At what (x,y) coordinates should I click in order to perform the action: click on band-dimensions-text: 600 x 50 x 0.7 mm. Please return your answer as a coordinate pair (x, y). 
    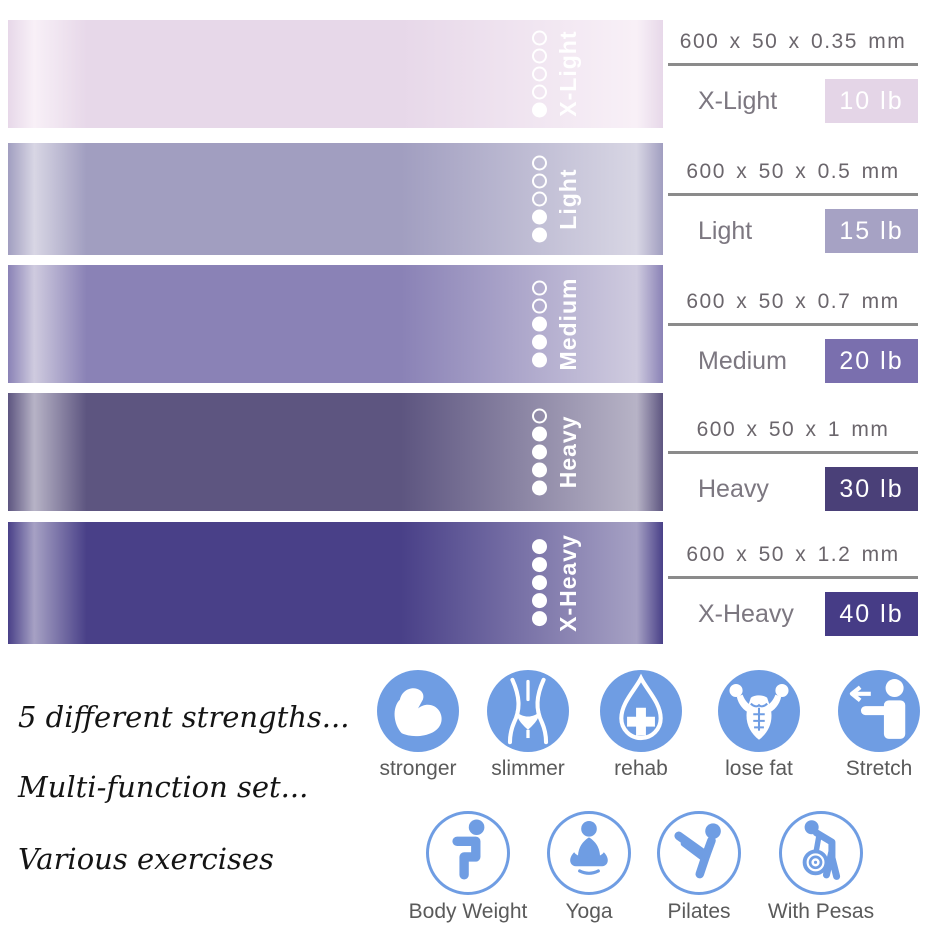
    Looking at the image, I should click on (793, 301).